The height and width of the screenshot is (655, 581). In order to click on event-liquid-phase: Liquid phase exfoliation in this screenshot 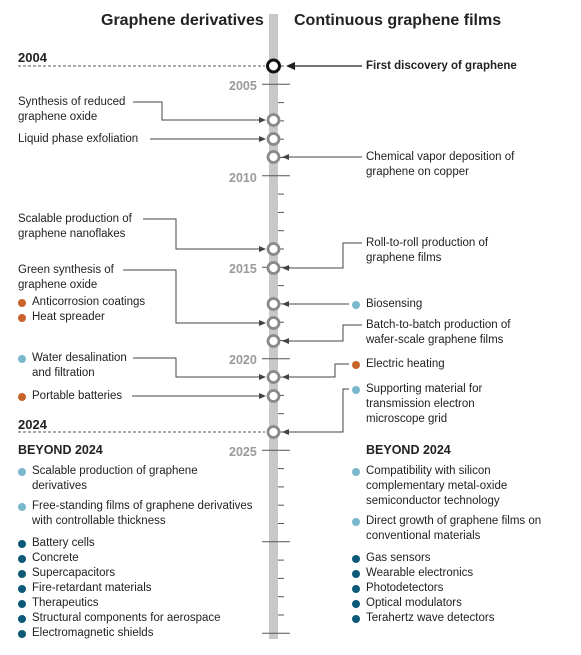, I will do `click(88, 139)`.